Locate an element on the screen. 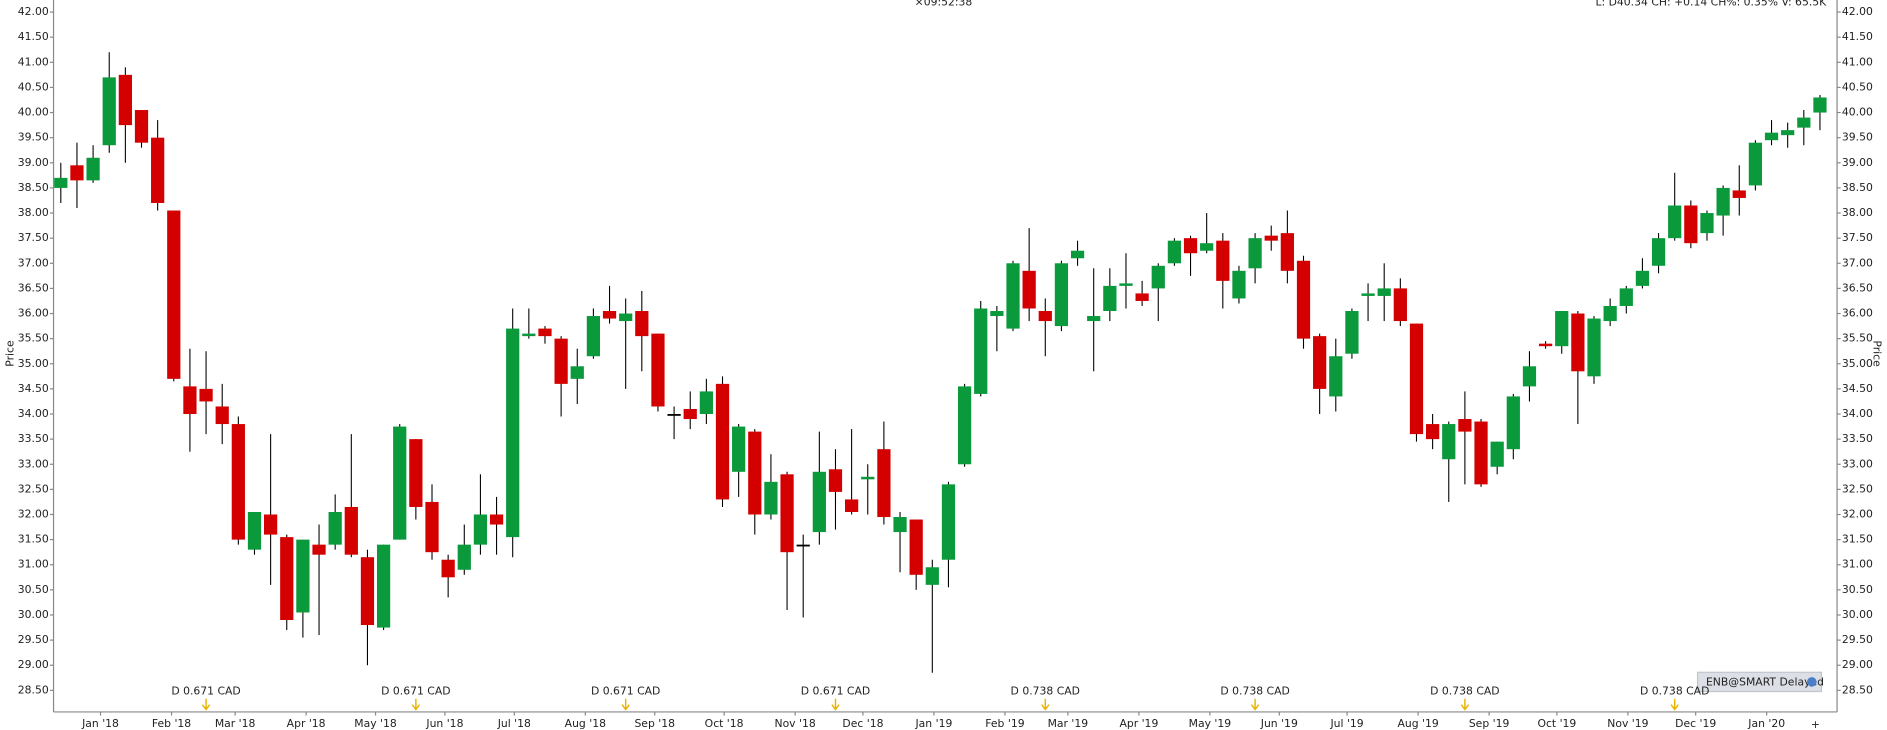  y-tick-label-right: 30.50 is located at coordinates (1857, 589).